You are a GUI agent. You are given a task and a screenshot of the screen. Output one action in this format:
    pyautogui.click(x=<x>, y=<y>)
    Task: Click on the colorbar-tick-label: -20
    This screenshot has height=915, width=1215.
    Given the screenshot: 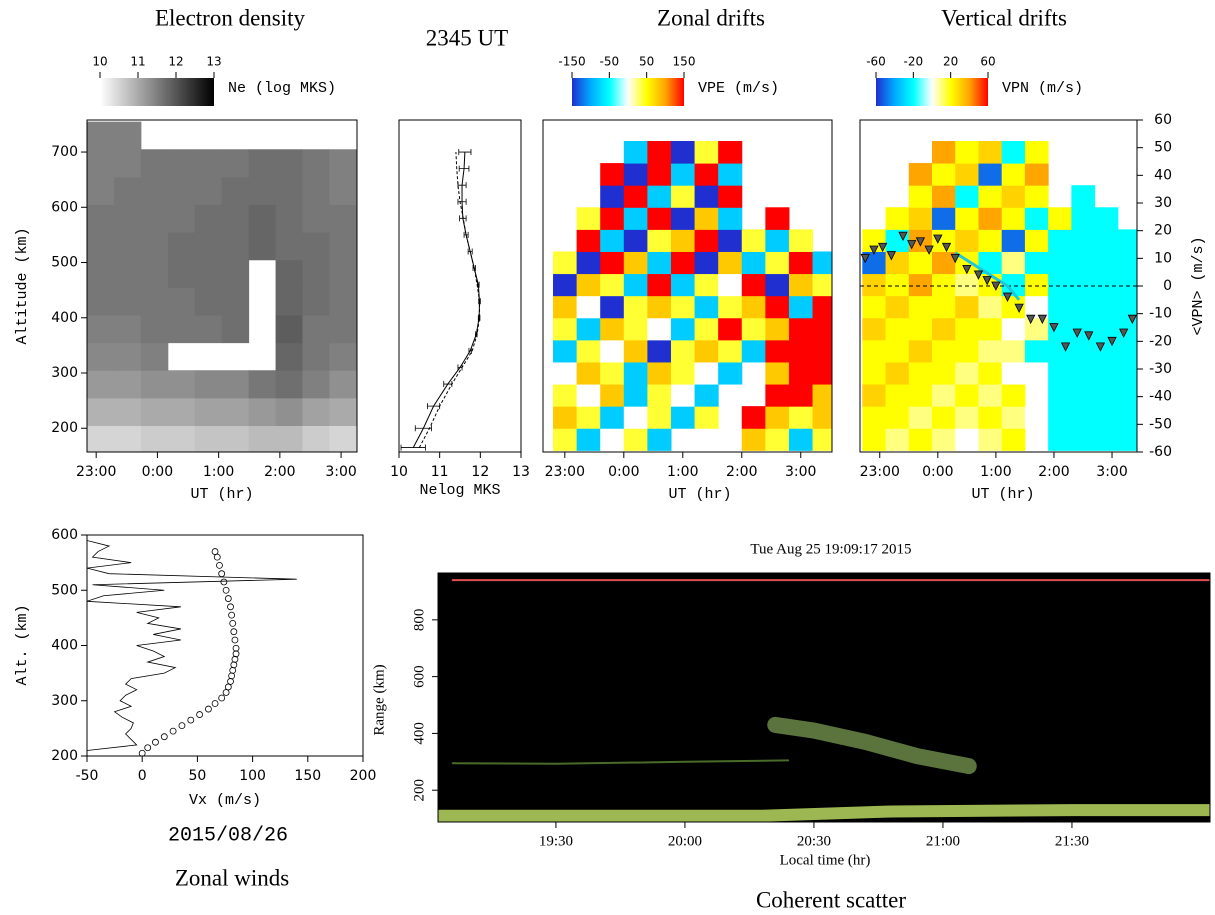 What is the action you would take?
    pyautogui.click(x=914, y=62)
    